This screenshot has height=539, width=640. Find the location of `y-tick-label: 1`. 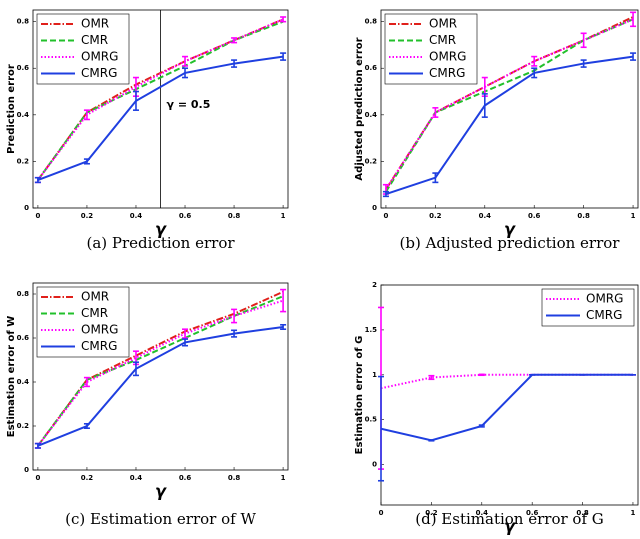

y-tick-label: 1 is located at coordinates (374, 375).